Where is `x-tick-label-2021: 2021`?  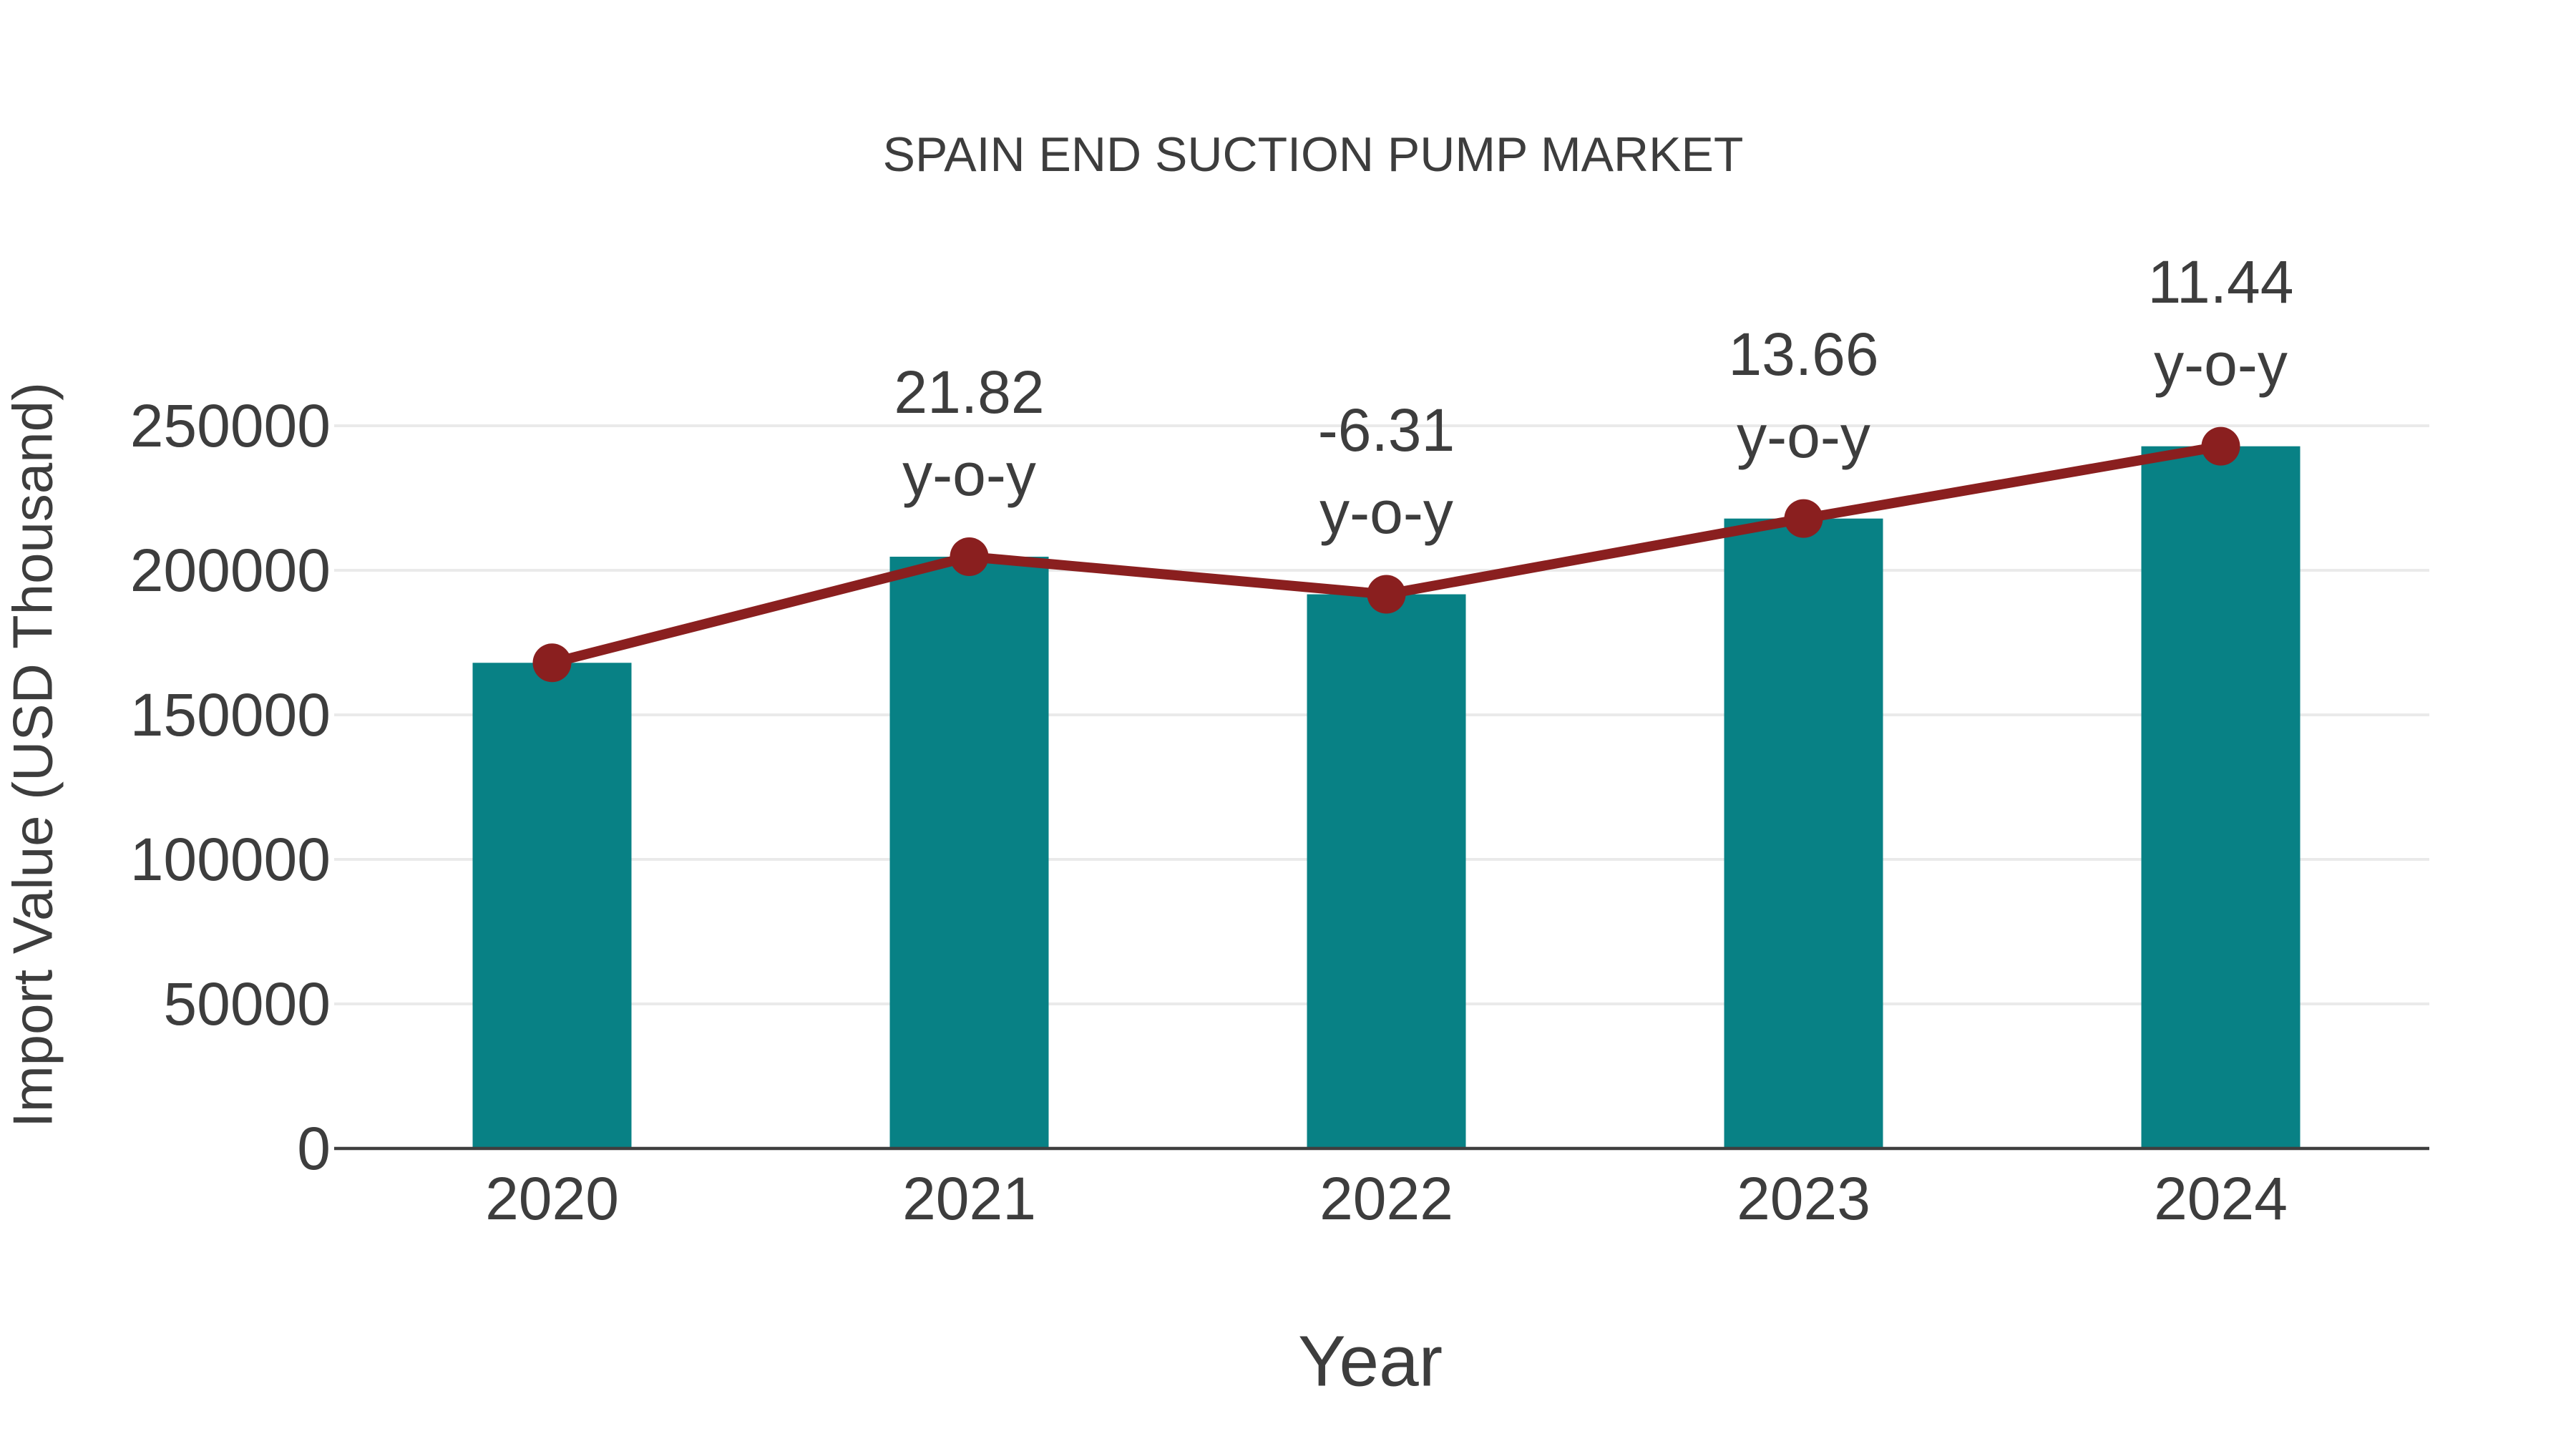 x-tick-label-2021: 2021 is located at coordinates (969, 1198).